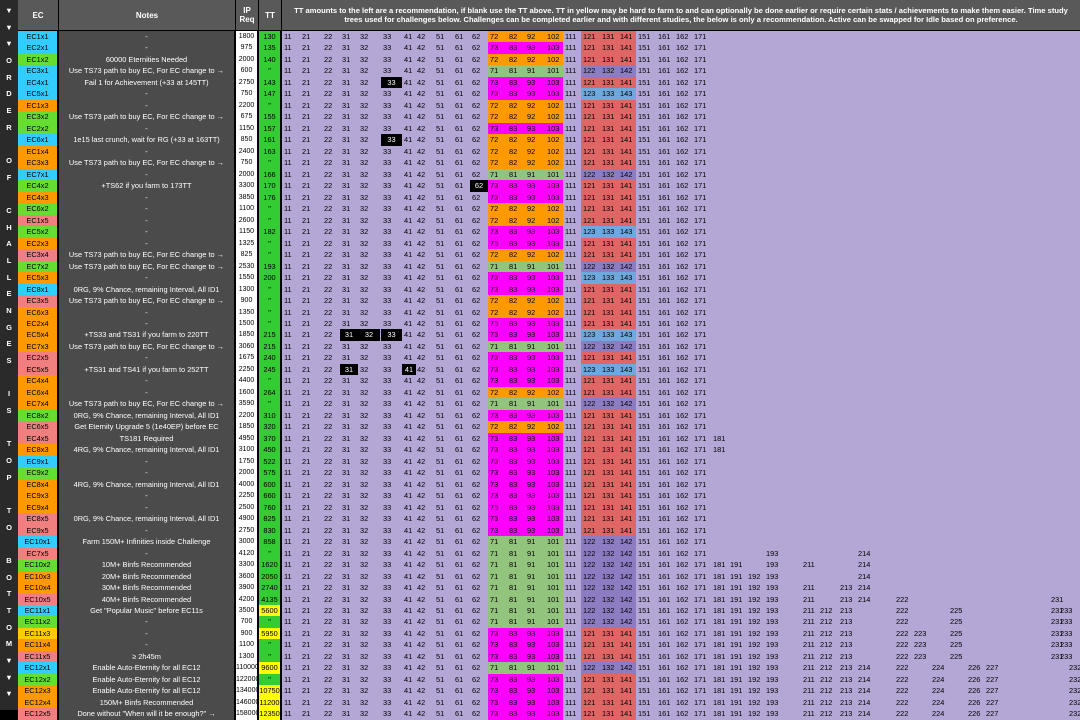 The width and height of the screenshot is (1080, 720). I want to click on ec-cell: EC2x3, so click(38, 243).